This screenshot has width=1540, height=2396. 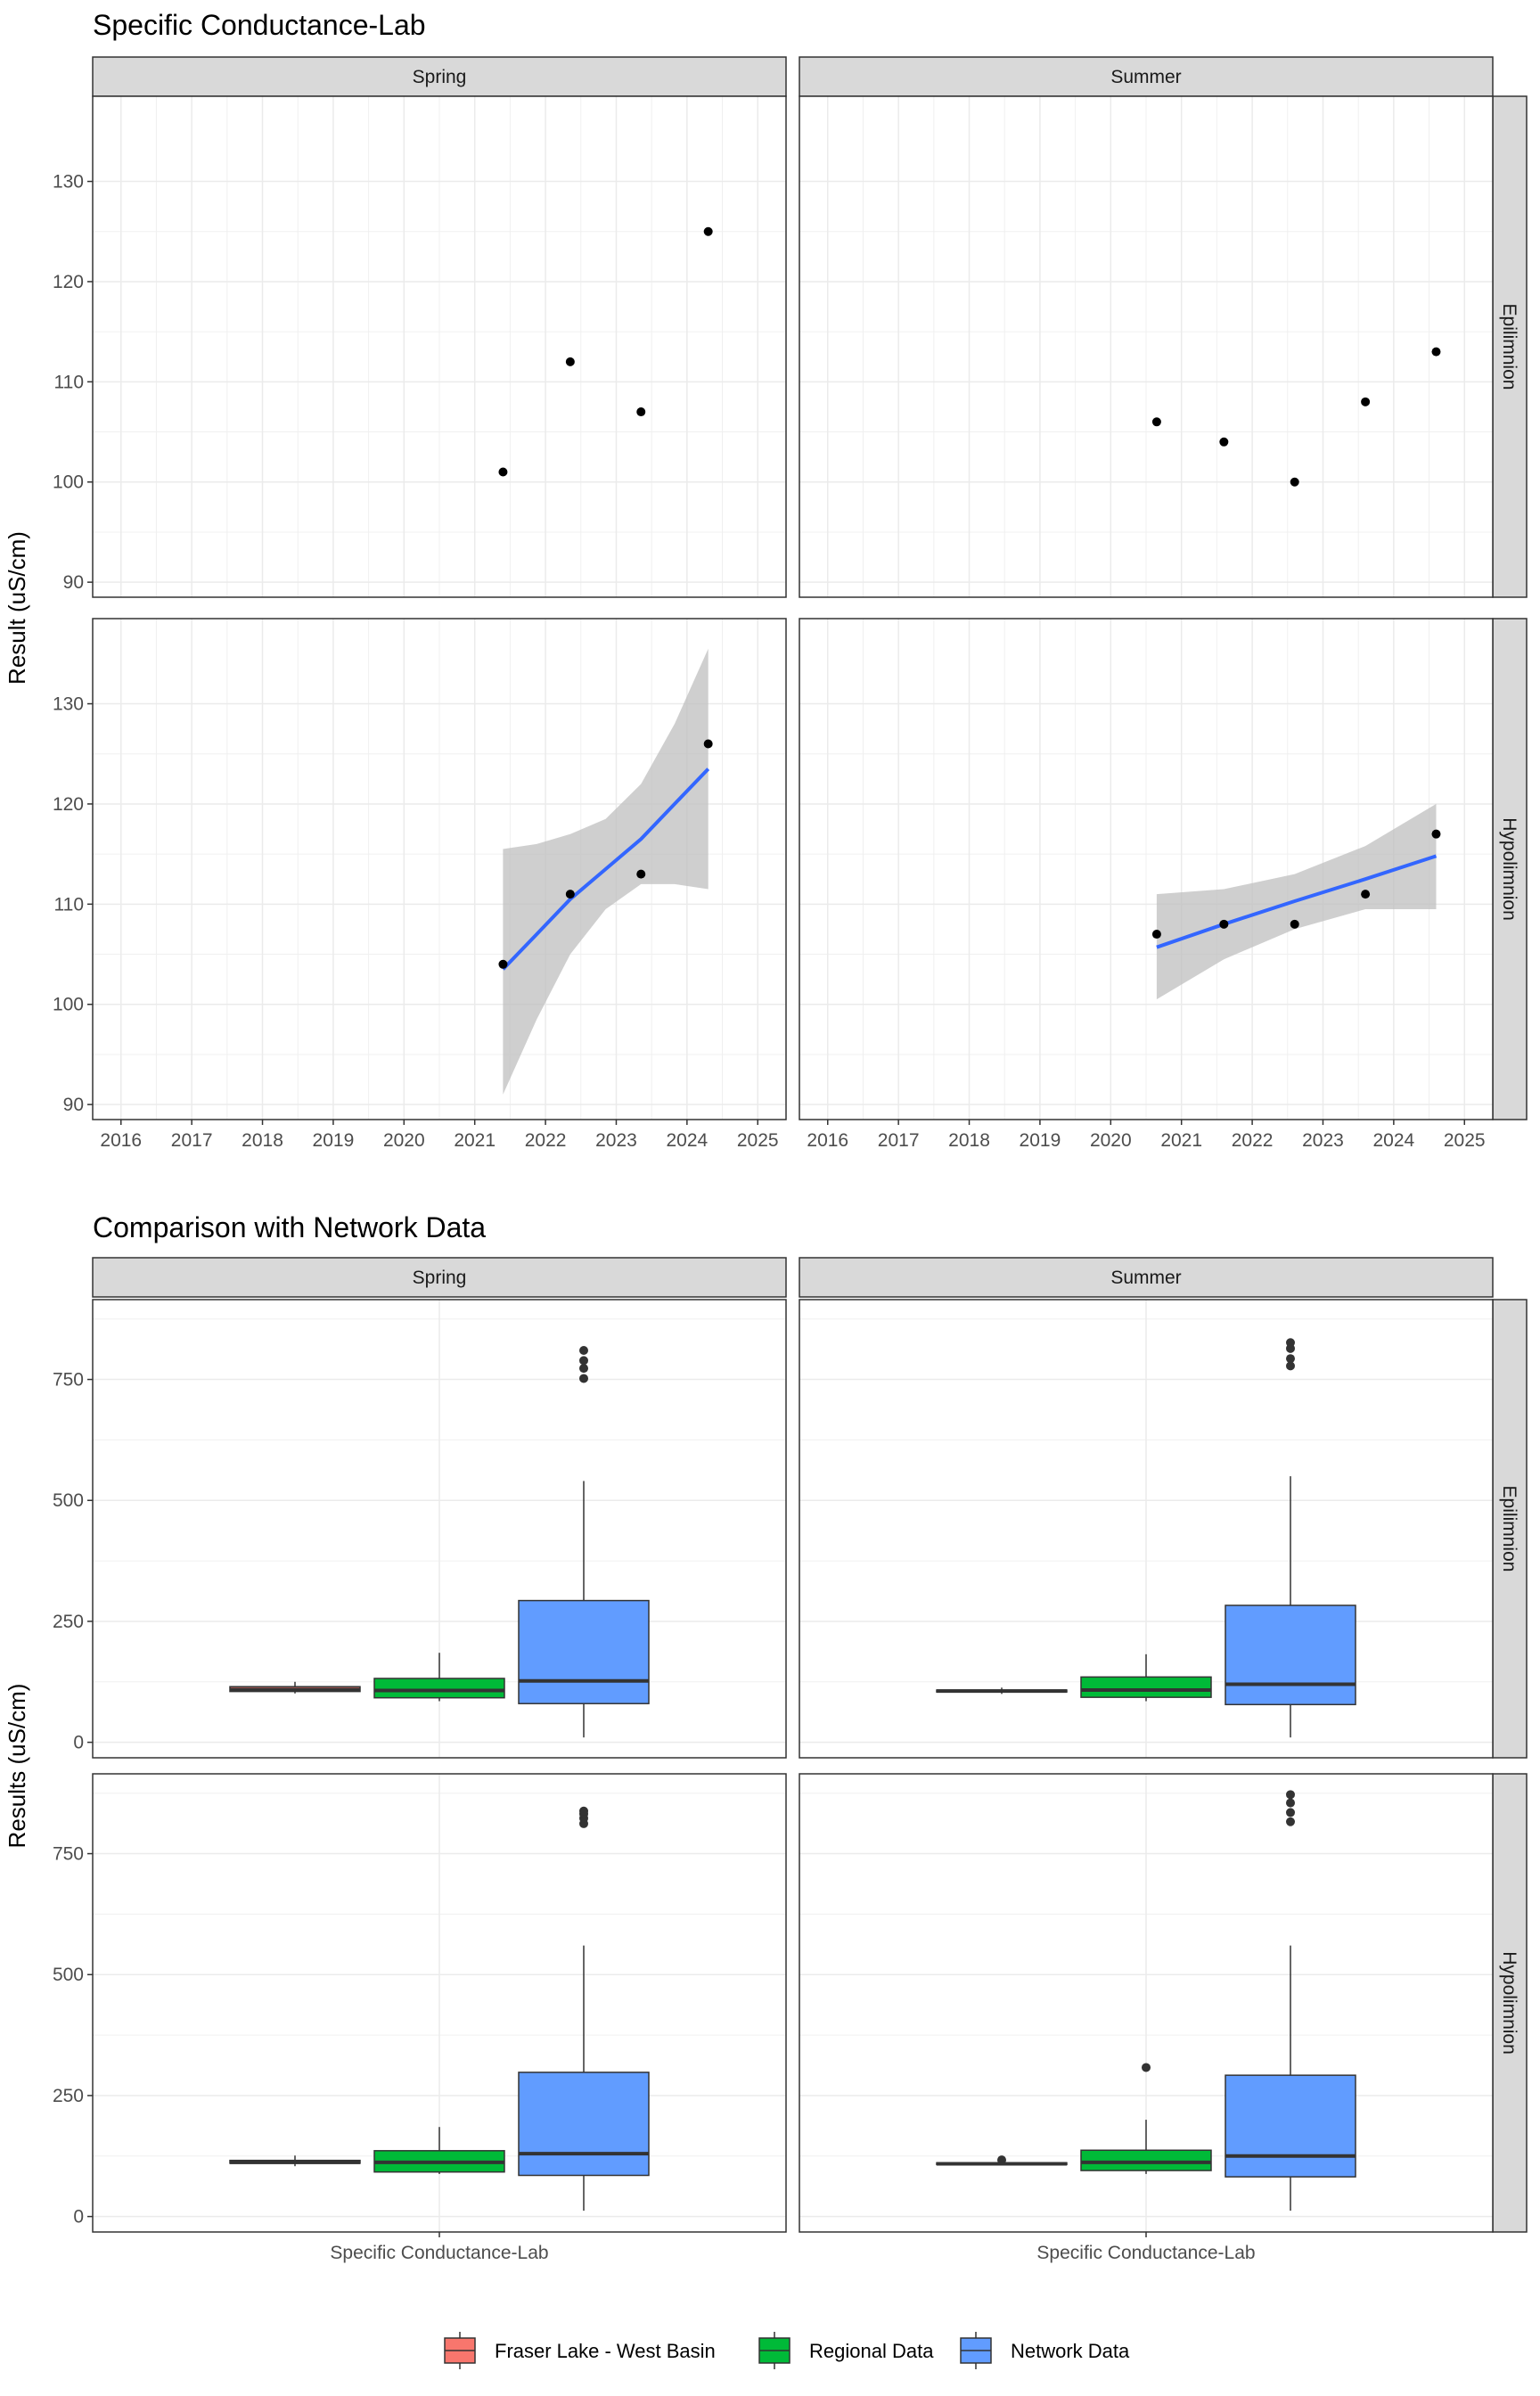 What do you see at coordinates (262, 1140) in the screenshot?
I see `x-tick-label: 2018` at bounding box center [262, 1140].